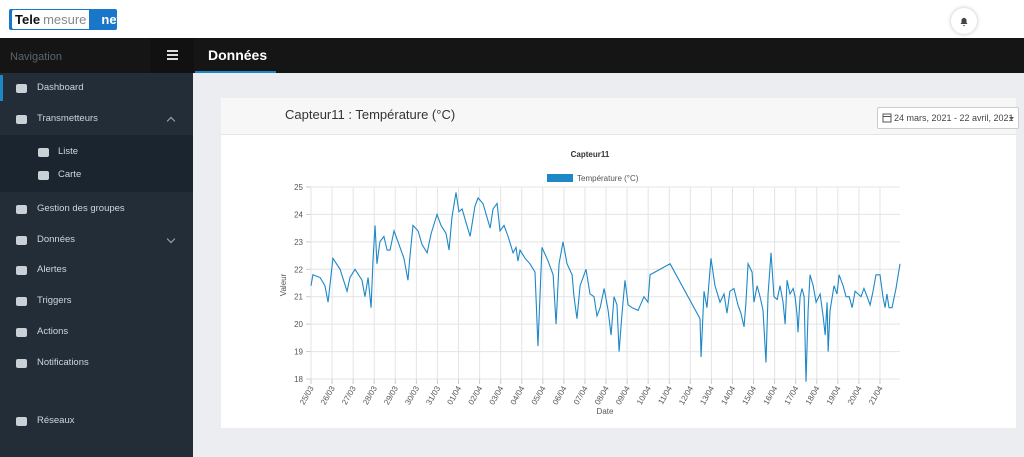 The width and height of the screenshot is (1024, 457). What do you see at coordinates (605, 411) in the screenshot?
I see `x-axis-label: Date` at bounding box center [605, 411].